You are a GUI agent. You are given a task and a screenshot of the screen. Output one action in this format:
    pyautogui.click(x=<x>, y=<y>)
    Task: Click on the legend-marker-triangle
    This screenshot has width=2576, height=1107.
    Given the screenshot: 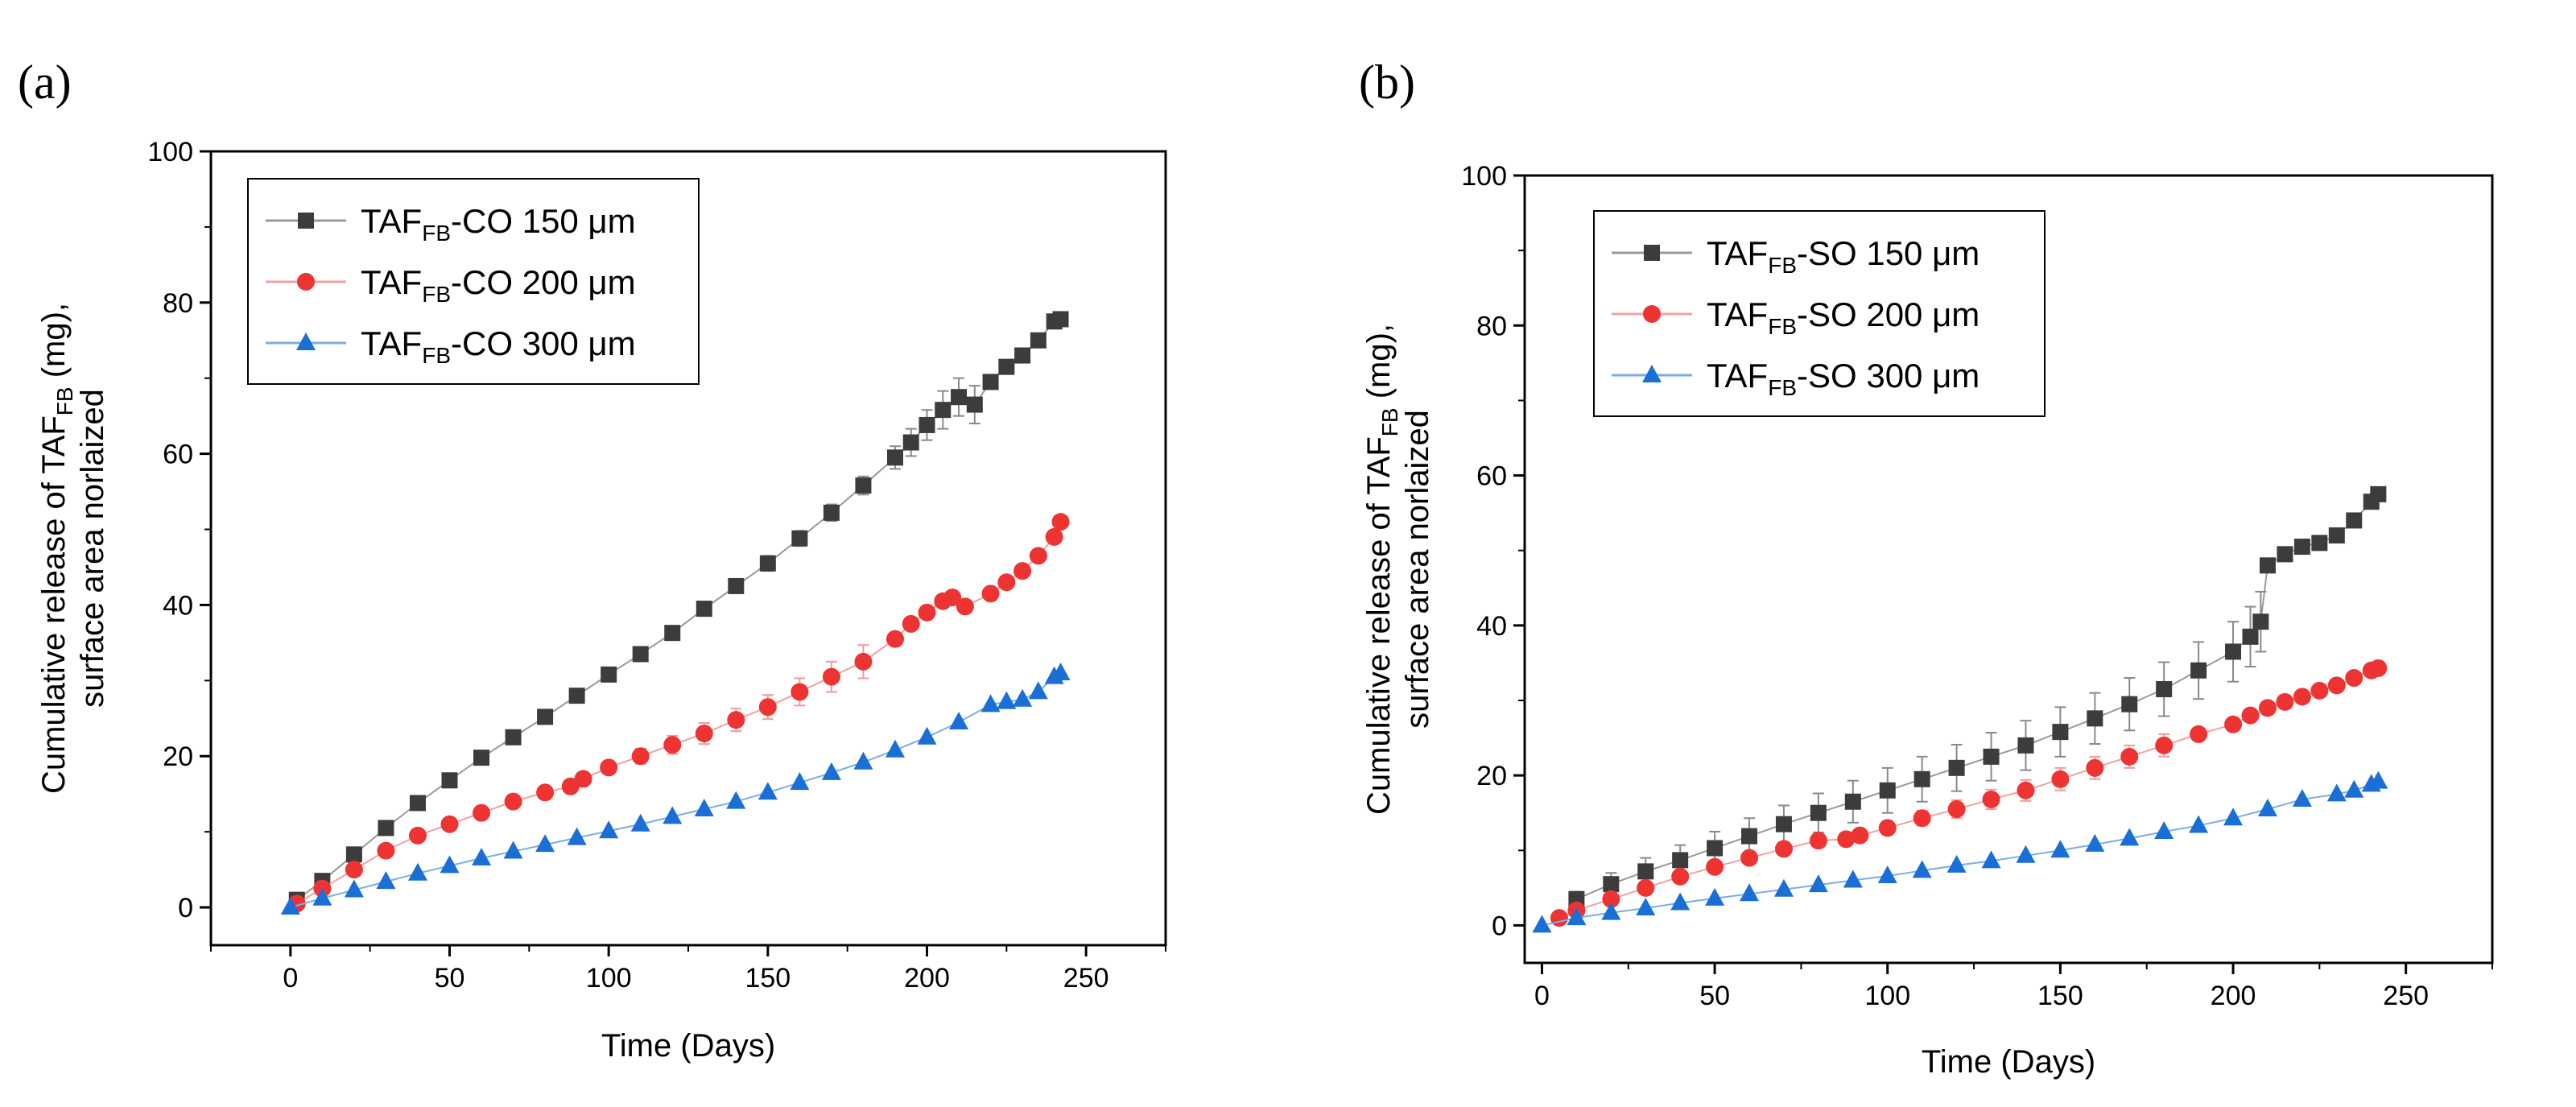 What is the action you would take?
    pyautogui.click(x=306, y=341)
    